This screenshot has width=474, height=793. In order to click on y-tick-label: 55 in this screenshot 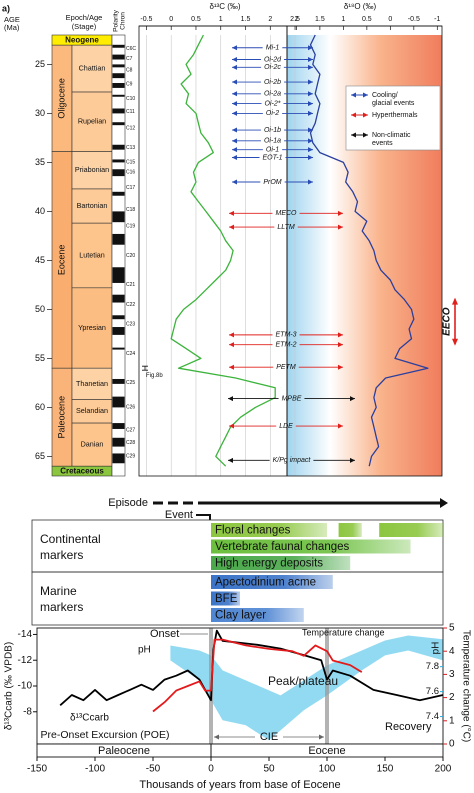, I will do `click(40, 358)`.